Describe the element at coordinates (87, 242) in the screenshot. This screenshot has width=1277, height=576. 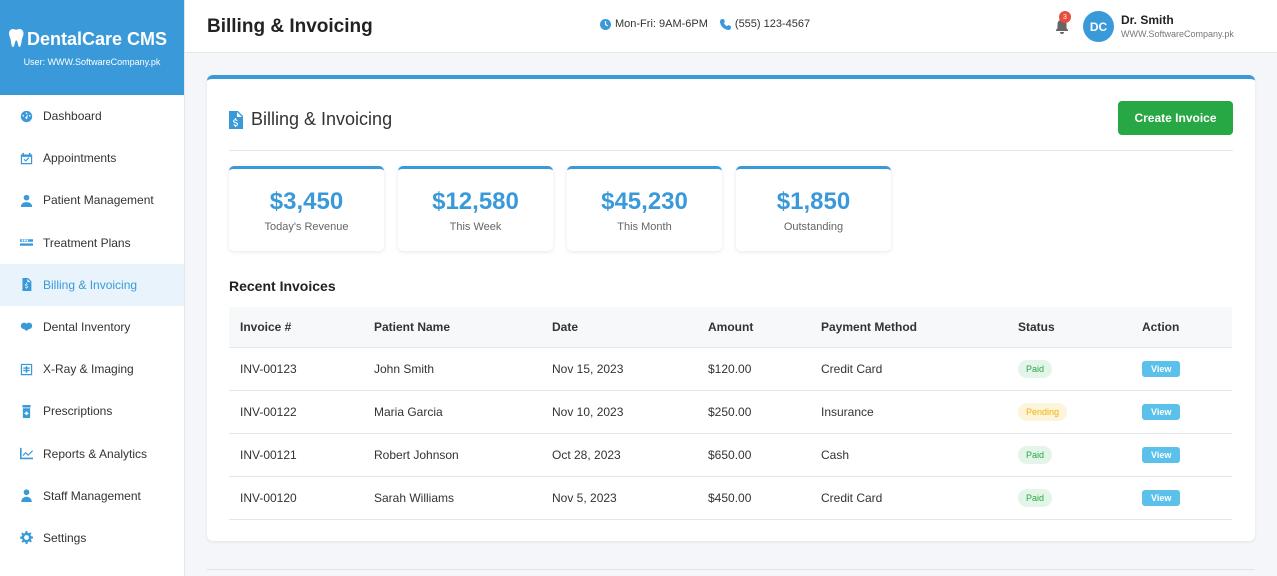
I see `sidebar-item-label: Treatment Plans` at that location.